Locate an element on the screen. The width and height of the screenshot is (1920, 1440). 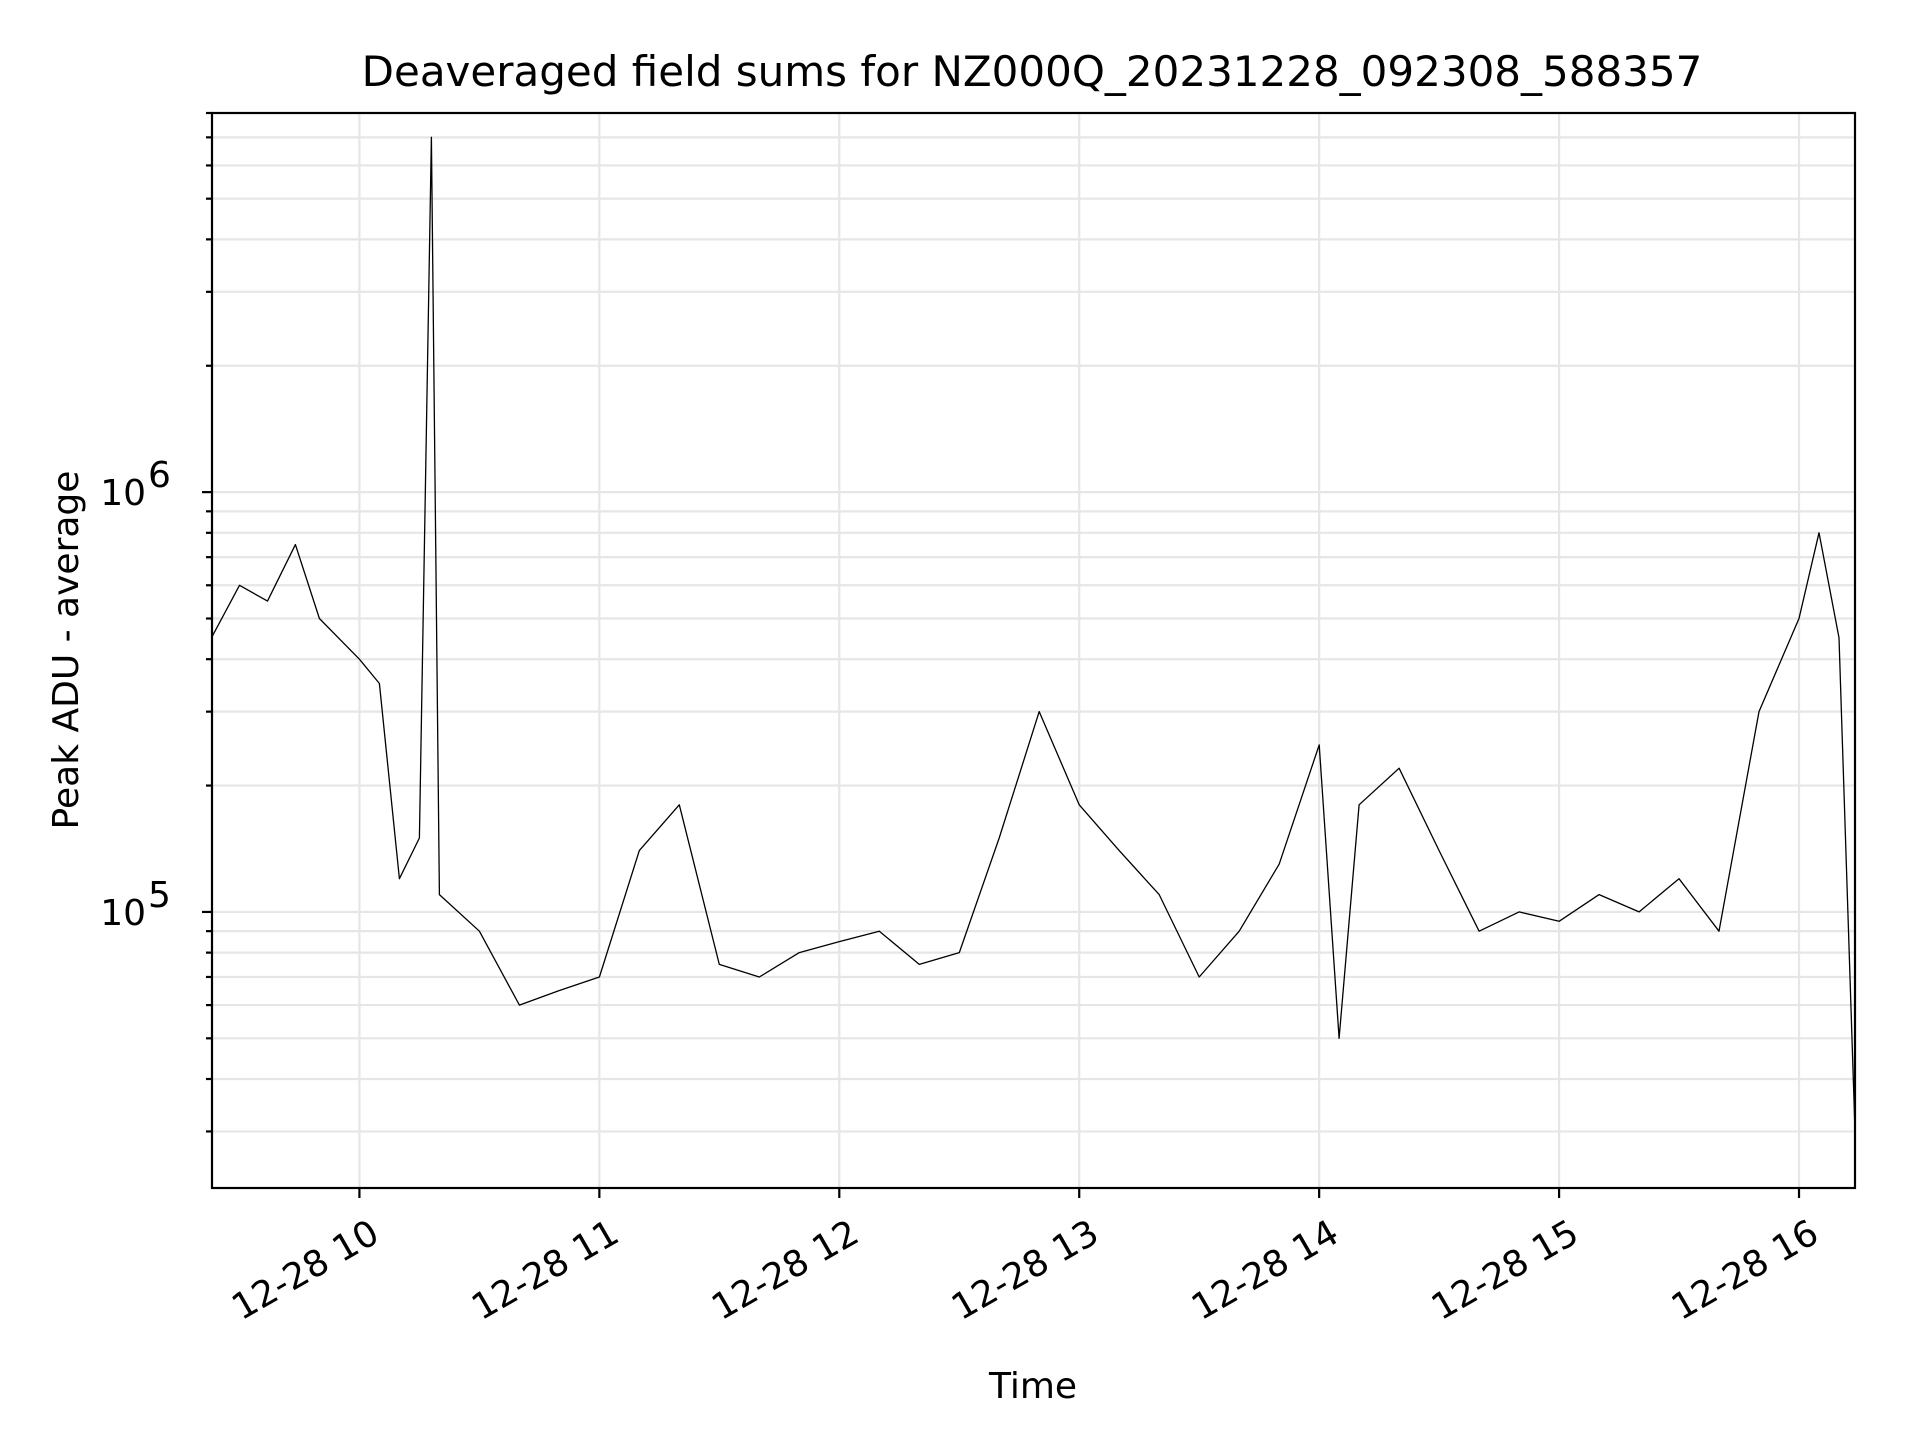
x-axis-label: Time is located at coordinates (1032, 1386).